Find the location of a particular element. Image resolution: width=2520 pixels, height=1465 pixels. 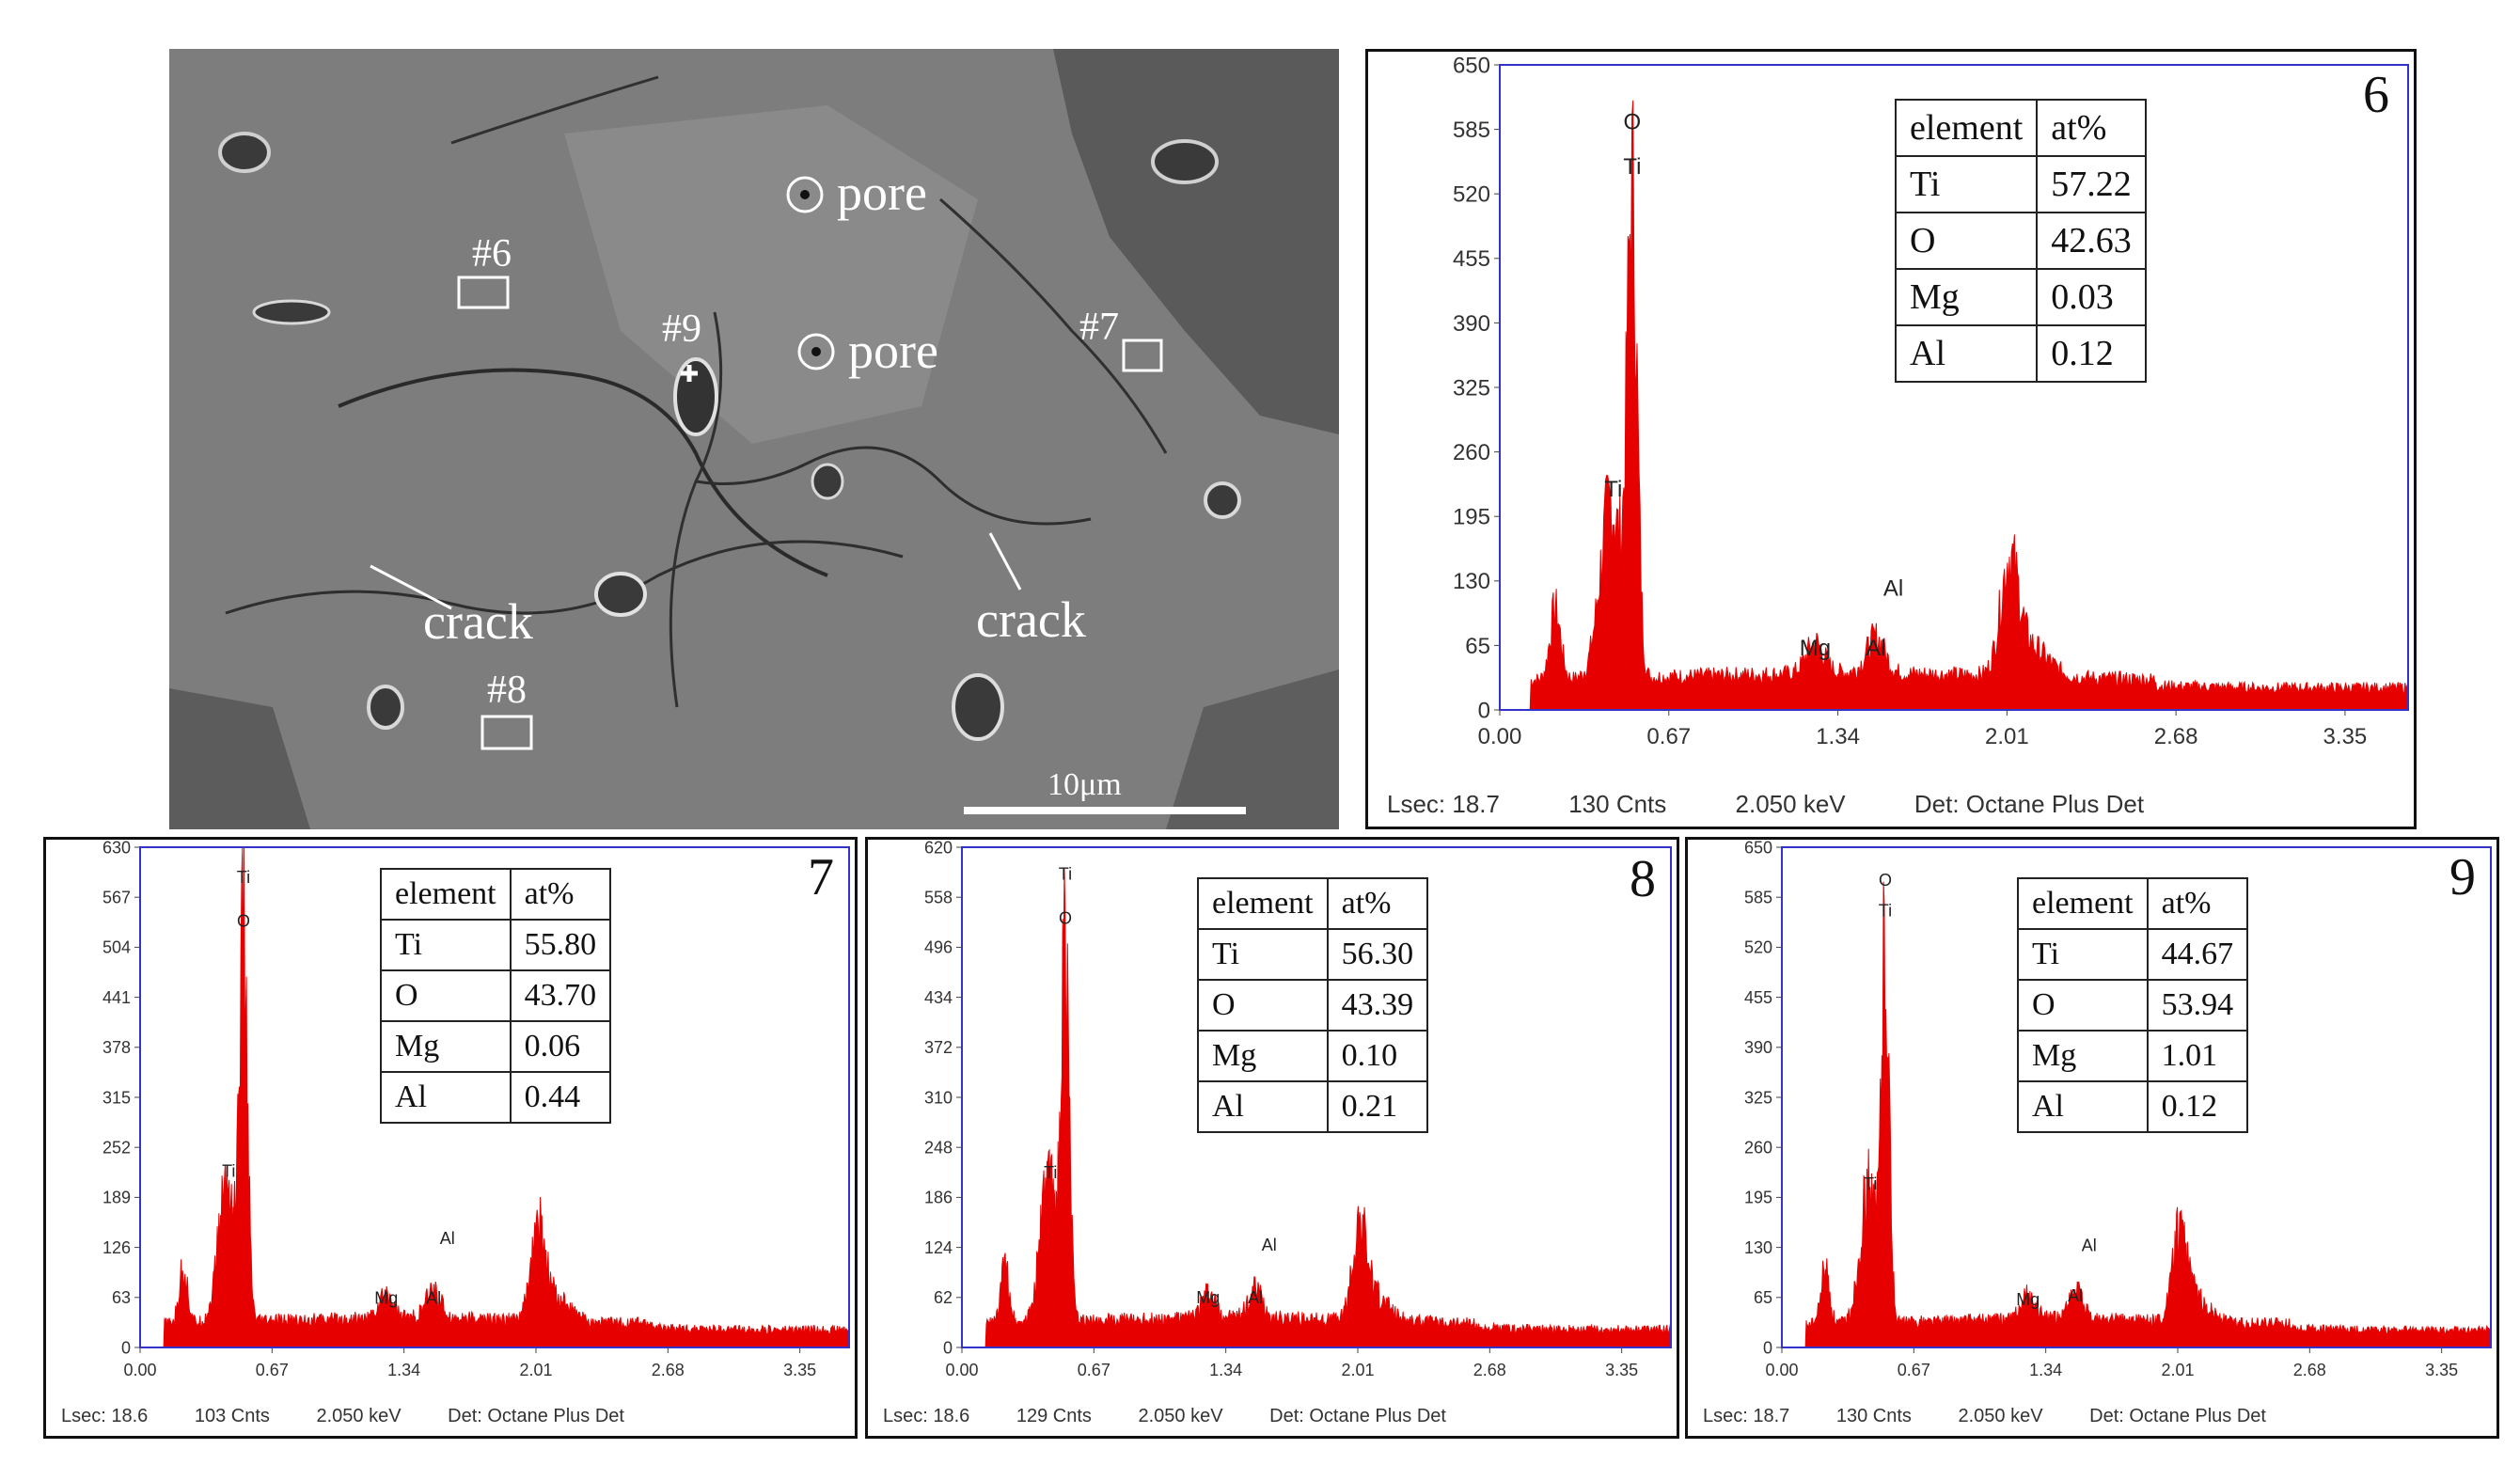

y-tick-label: 378 is located at coordinates (116, 1047).